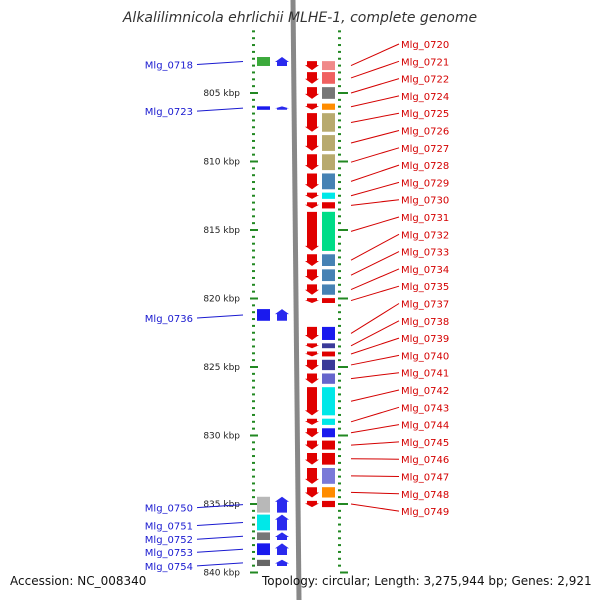 This screenshot has width=600, height=600. I want to click on gene-label: Mlg_0732, so click(425, 235).